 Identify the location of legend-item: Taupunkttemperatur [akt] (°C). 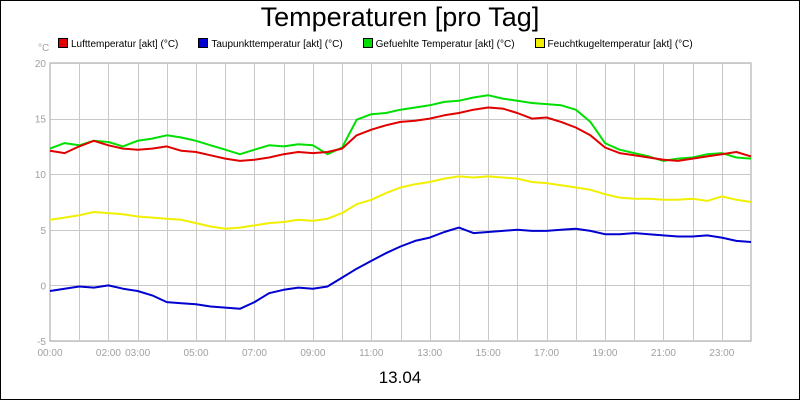
(260, 44).